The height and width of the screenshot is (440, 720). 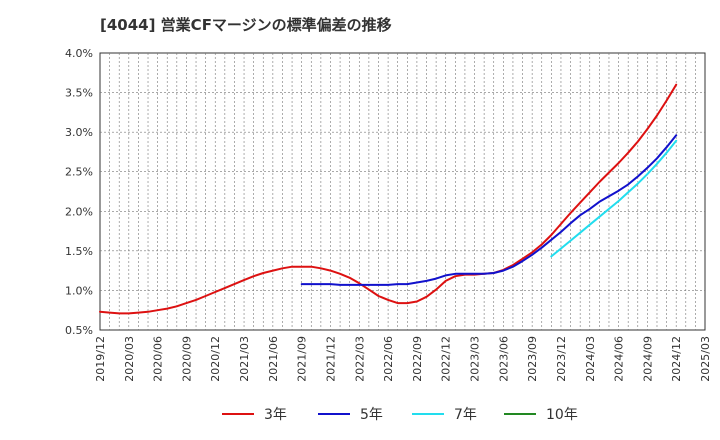 I want to click on y-tick-label: 2.0%, so click(x=79, y=211).